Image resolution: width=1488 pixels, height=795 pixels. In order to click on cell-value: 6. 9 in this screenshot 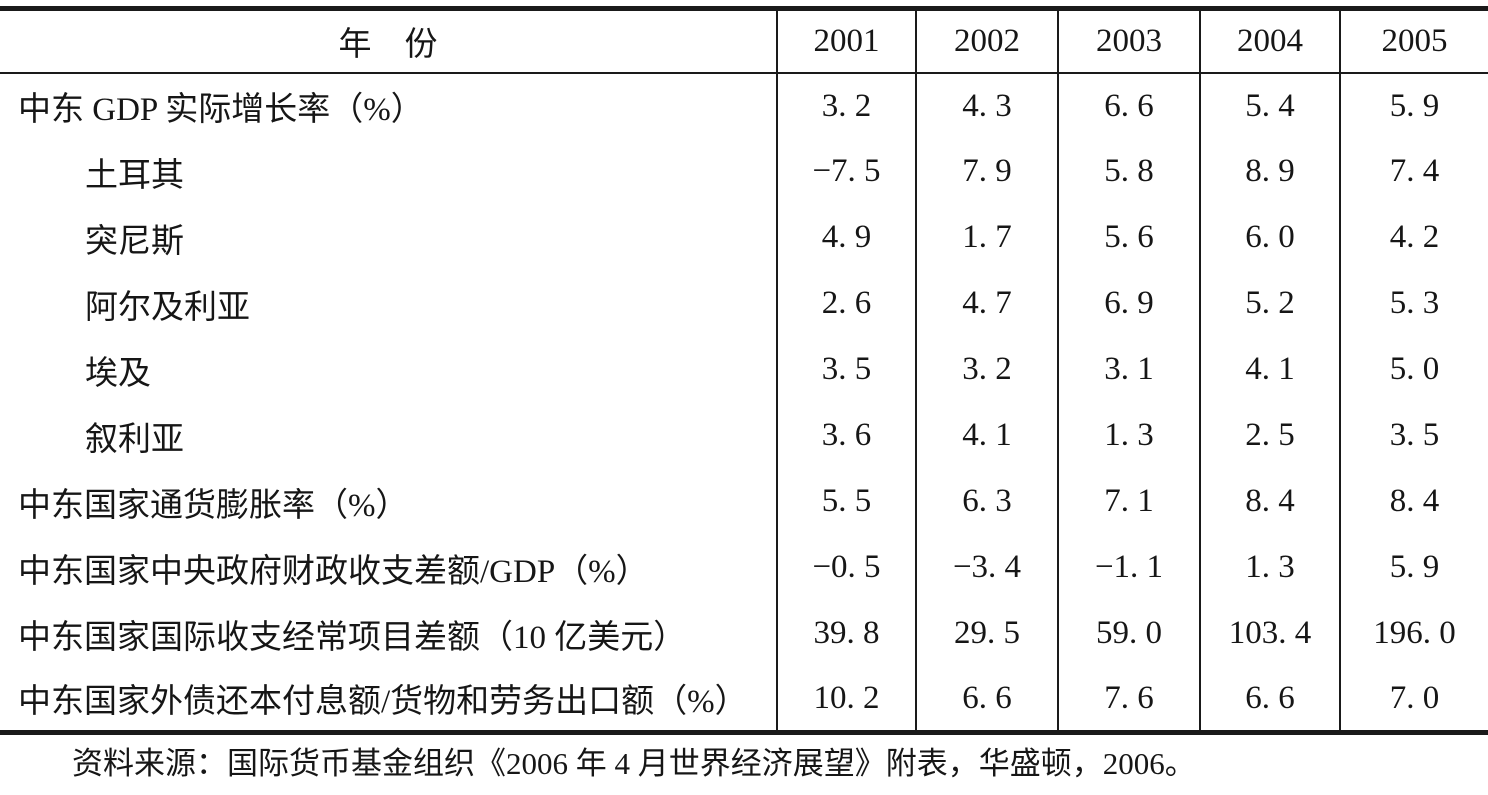, I will do `click(1128, 303)`.